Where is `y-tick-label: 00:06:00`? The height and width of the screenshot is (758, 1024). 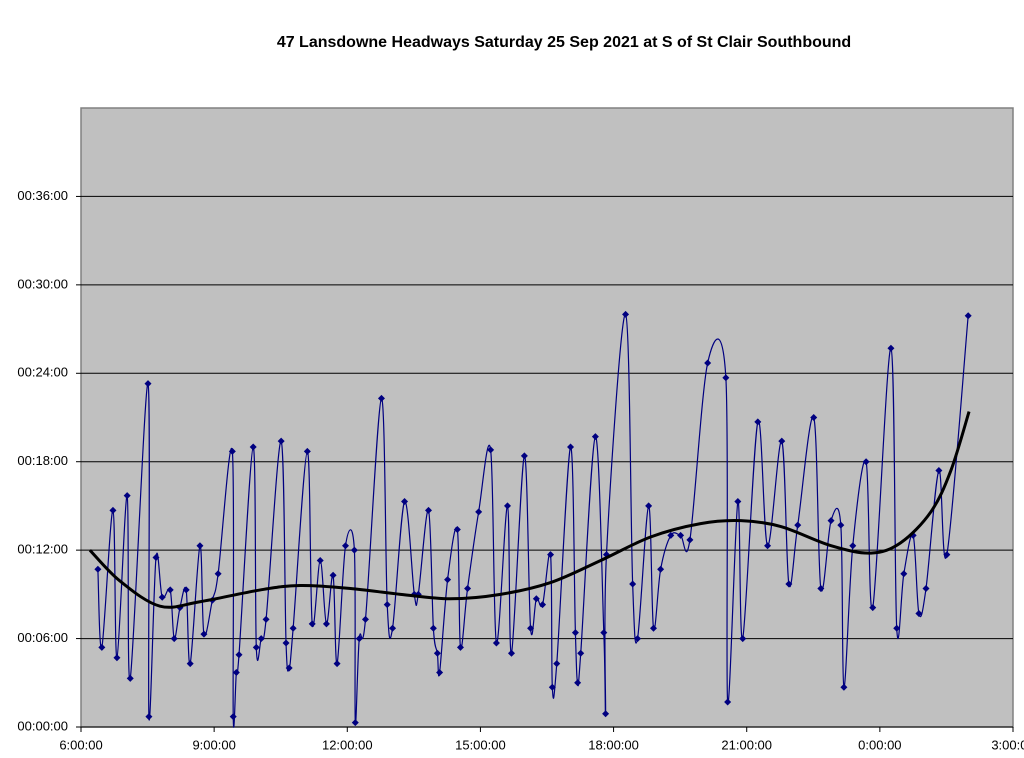
y-tick-label: 00:06:00 is located at coordinates (42, 637).